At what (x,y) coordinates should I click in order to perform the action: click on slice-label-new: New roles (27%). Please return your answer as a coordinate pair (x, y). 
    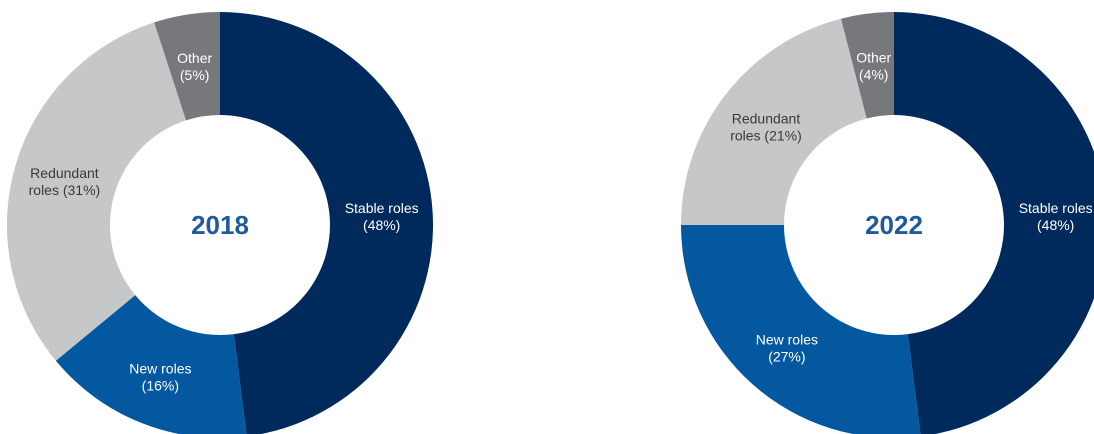
    Looking at the image, I should click on (787, 348).